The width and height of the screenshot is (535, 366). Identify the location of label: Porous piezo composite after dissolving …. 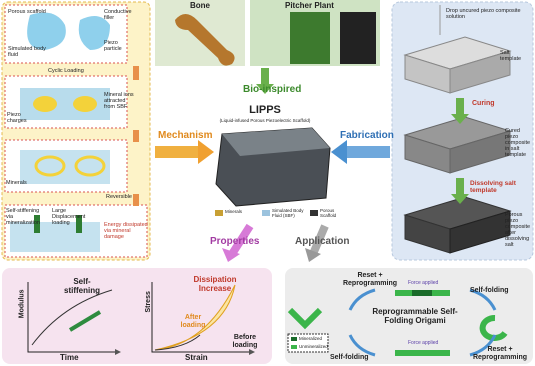
(518, 230).